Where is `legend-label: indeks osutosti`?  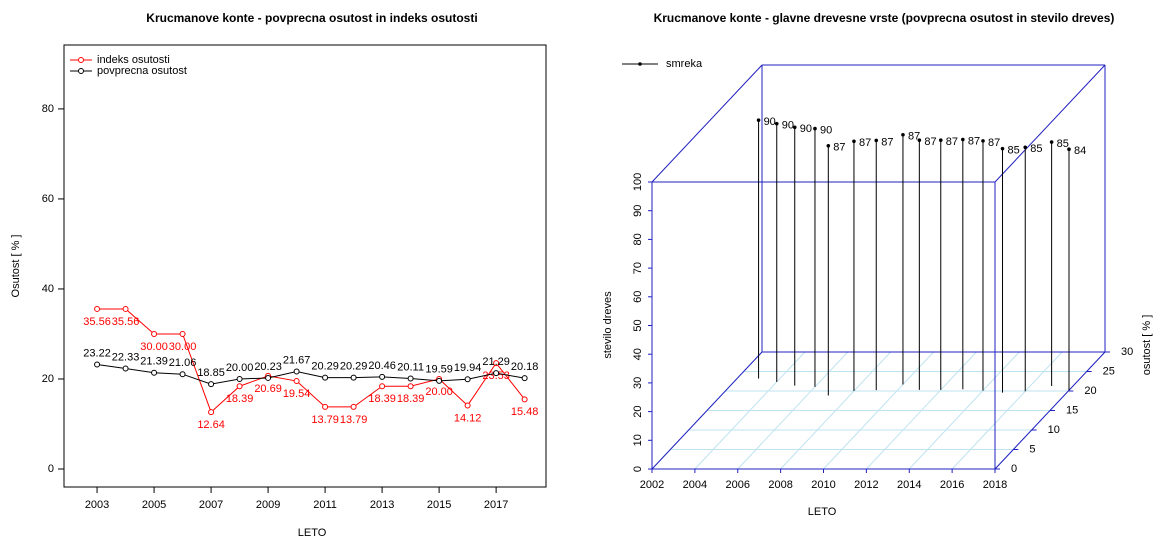 legend-label: indeks osutosti is located at coordinates (133, 60).